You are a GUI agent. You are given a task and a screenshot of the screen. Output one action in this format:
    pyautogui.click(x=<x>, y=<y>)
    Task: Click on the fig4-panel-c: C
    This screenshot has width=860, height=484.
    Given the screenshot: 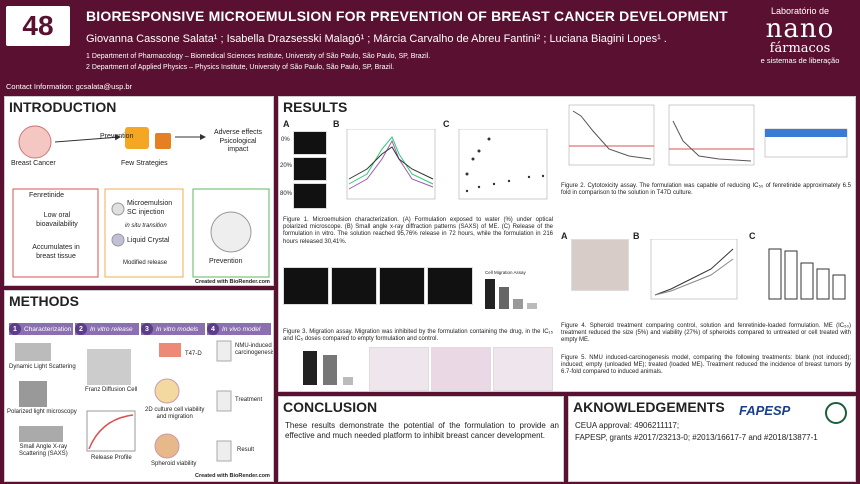 What is the action you would take?
    pyautogui.click(x=752, y=236)
    